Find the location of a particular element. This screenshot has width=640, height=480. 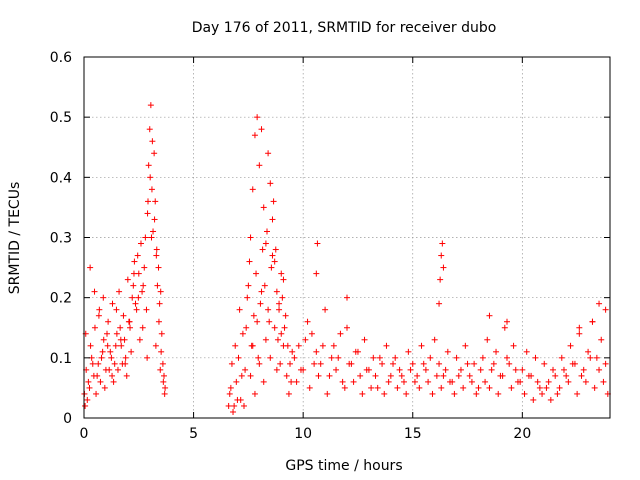

y-tick-label: 0.1 is located at coordinates (61, 359).